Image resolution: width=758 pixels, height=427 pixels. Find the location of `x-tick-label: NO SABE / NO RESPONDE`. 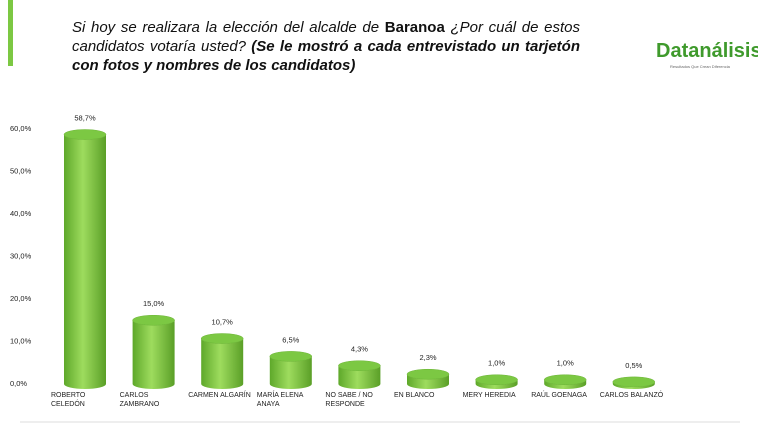

x-tick-label: NO SABE / NO RESPONDE is located at coordinates (349, 400).